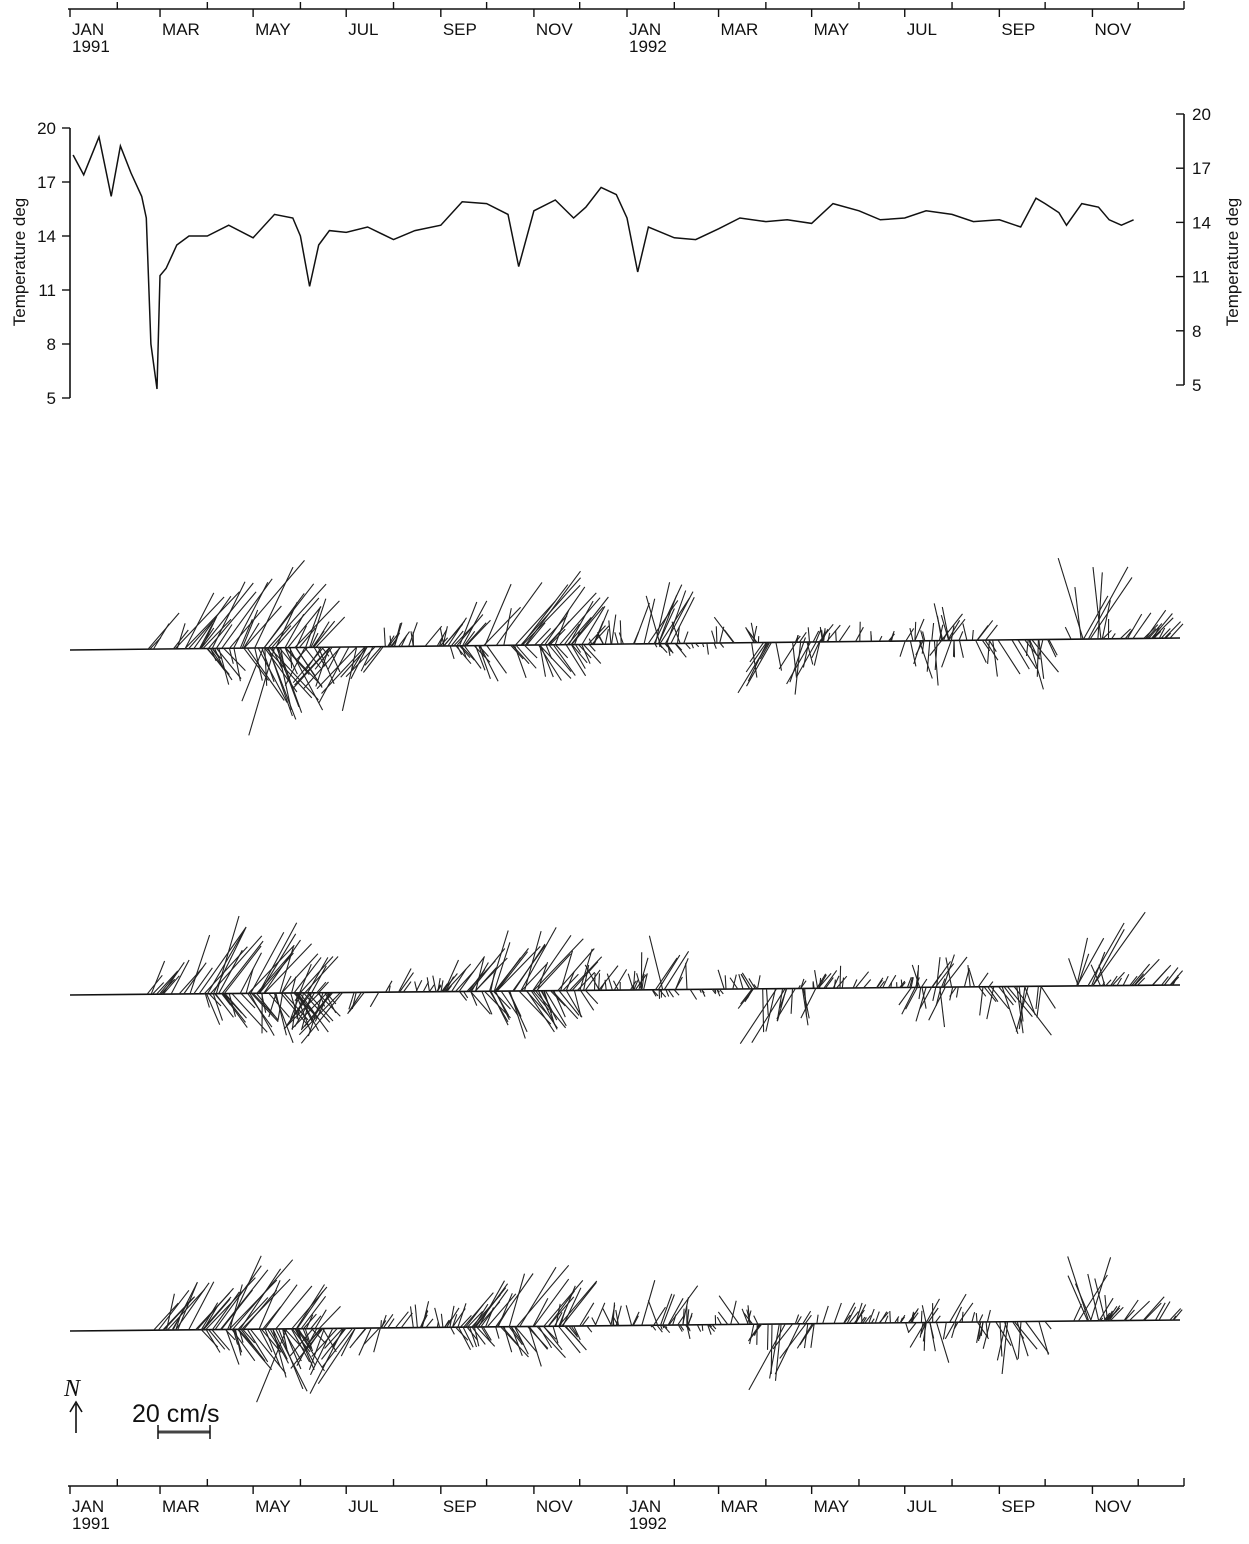 The image size is (1249, 1544). Describe the element at coordinates (1113, 1506) in the screenshot. I see `bottom-axis-tick-label: NOV` at that location.